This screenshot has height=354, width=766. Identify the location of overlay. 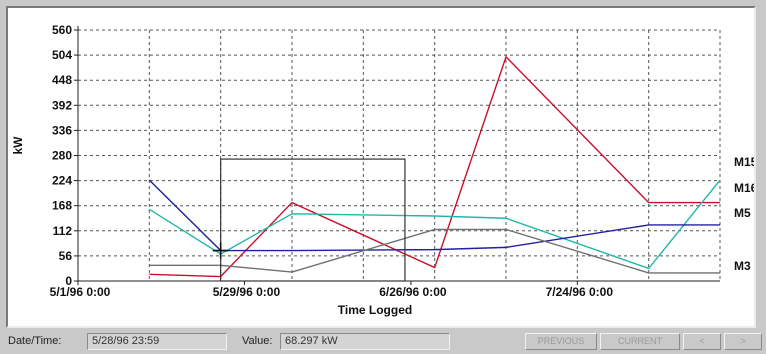
(309, 220).